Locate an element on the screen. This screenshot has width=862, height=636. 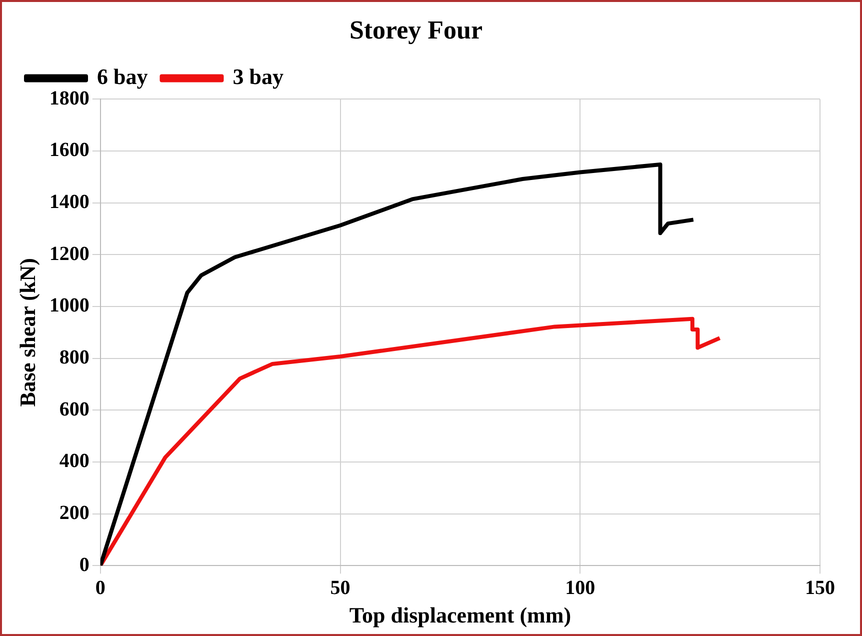
y-tick-label: 1000 is located at coordinates (69, 305).